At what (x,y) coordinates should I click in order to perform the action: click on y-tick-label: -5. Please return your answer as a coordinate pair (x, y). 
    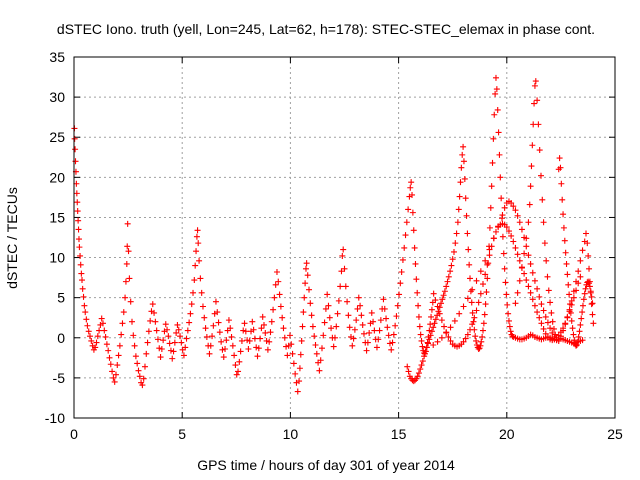
    Looking at the image, I should click on (59, 378).